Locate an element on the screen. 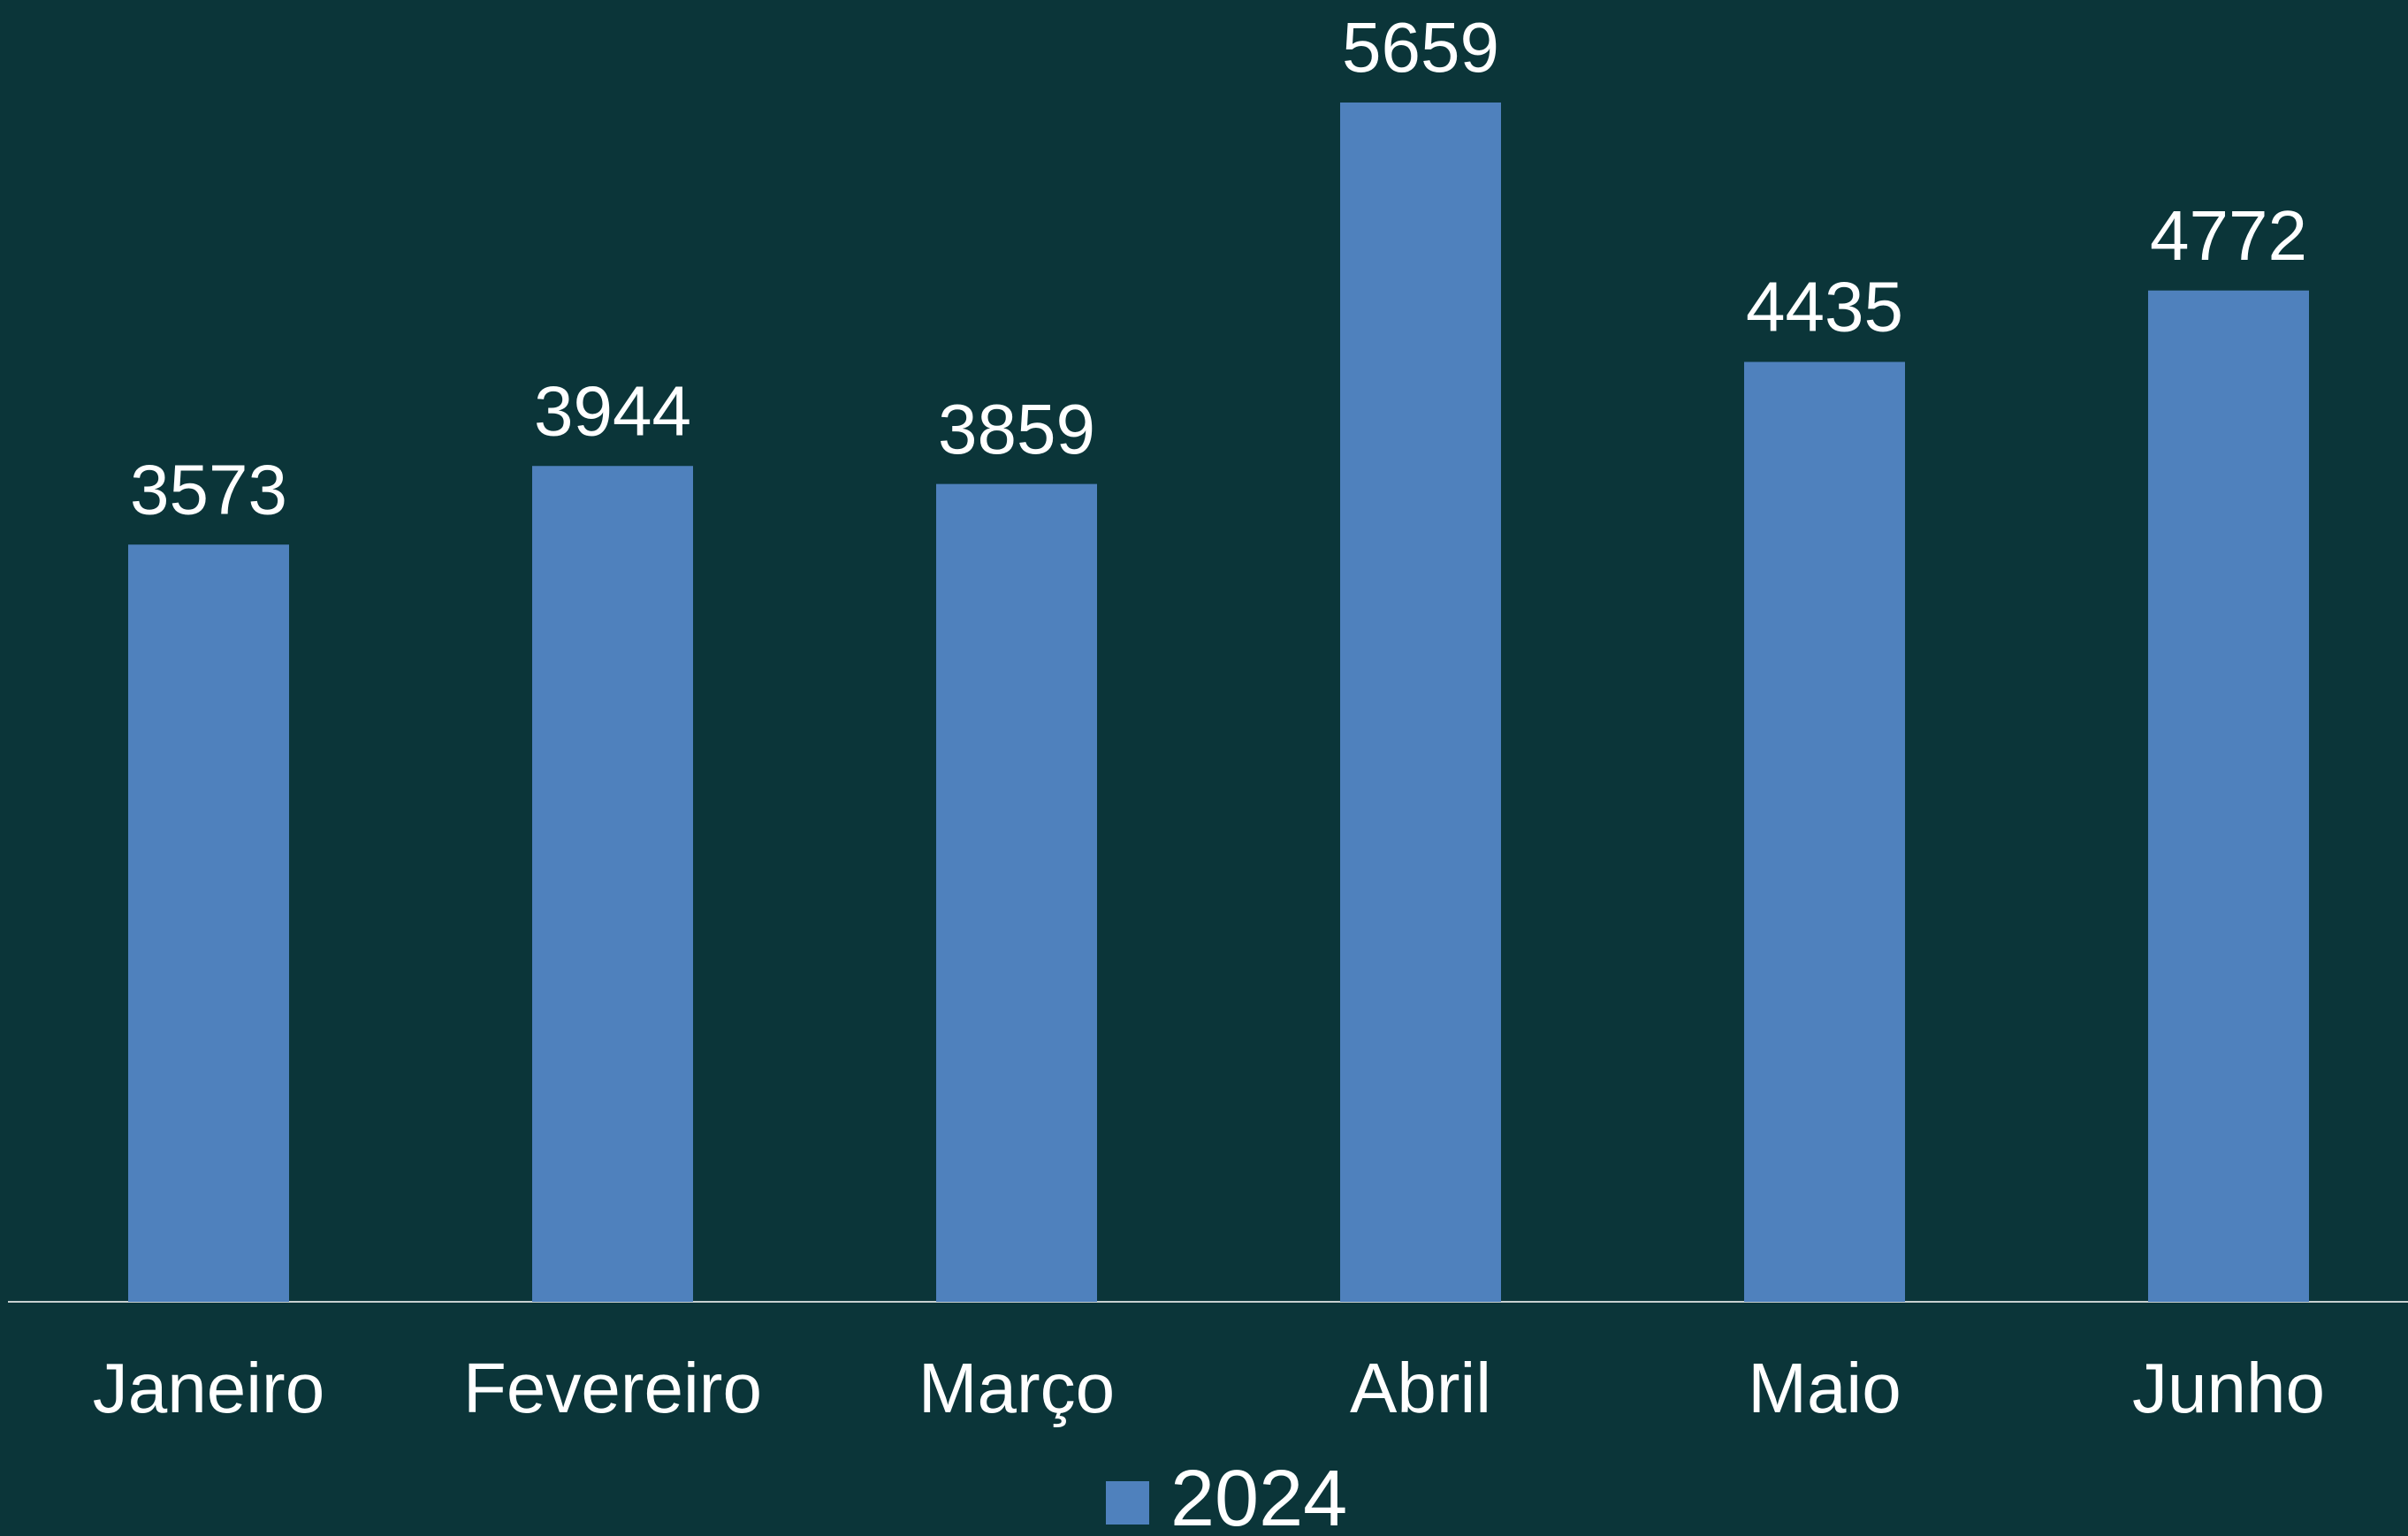  data-label: 4435 is located at coordinates (1824, 307).